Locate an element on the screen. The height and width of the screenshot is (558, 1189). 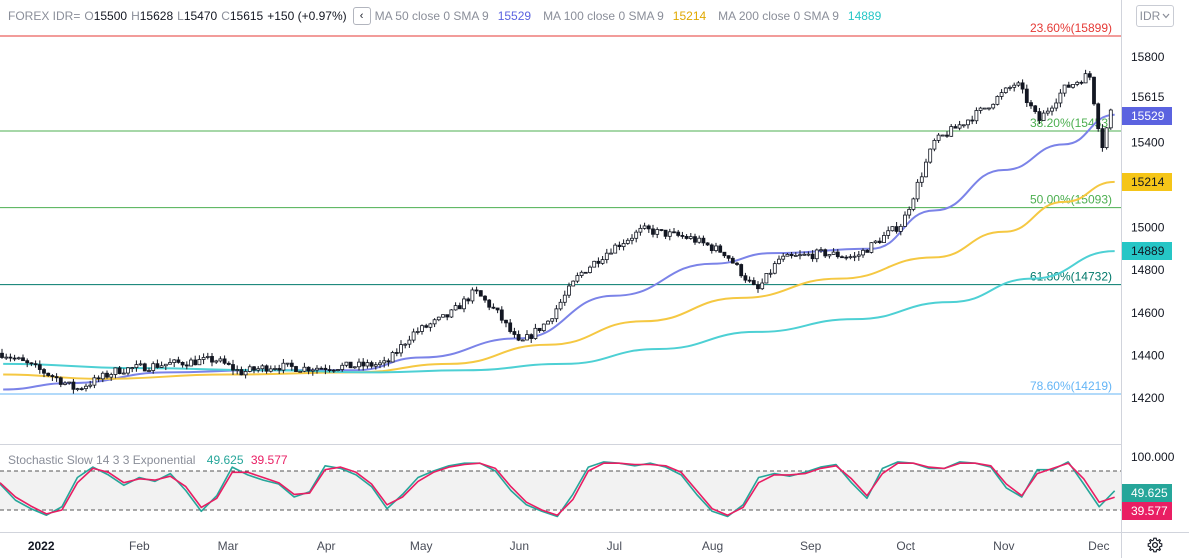
symbol-name: FOREX IDR= is located at coordinates (44, 16).